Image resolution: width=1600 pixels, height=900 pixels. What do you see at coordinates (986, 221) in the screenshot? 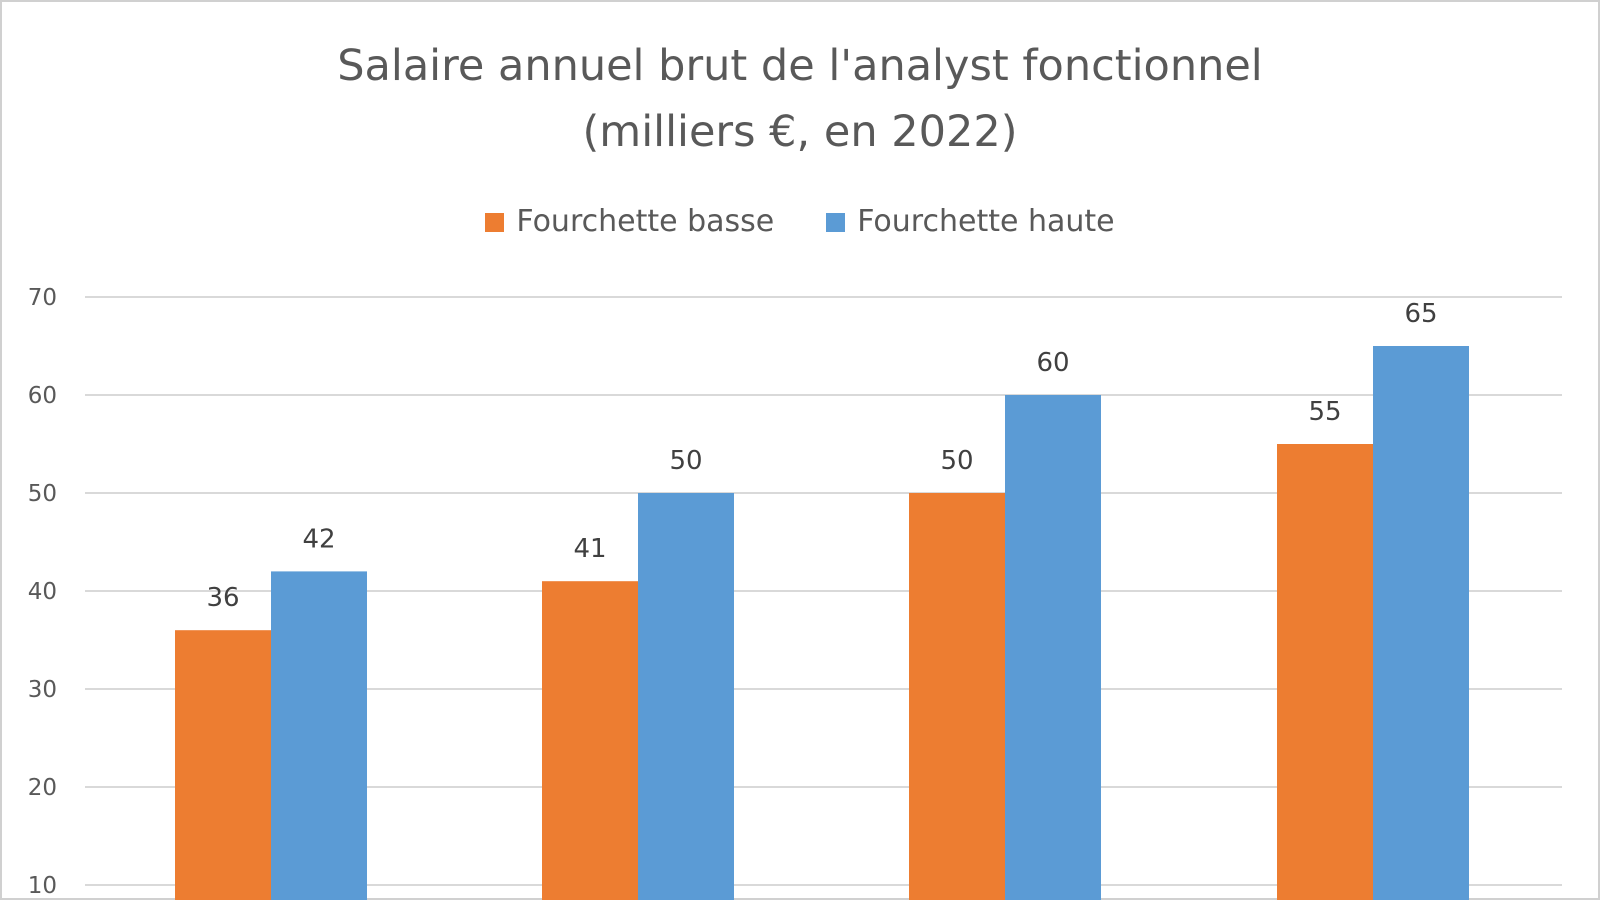
I see `legend-label-haute: Fourchette haute` at bounding box center [986, 221].